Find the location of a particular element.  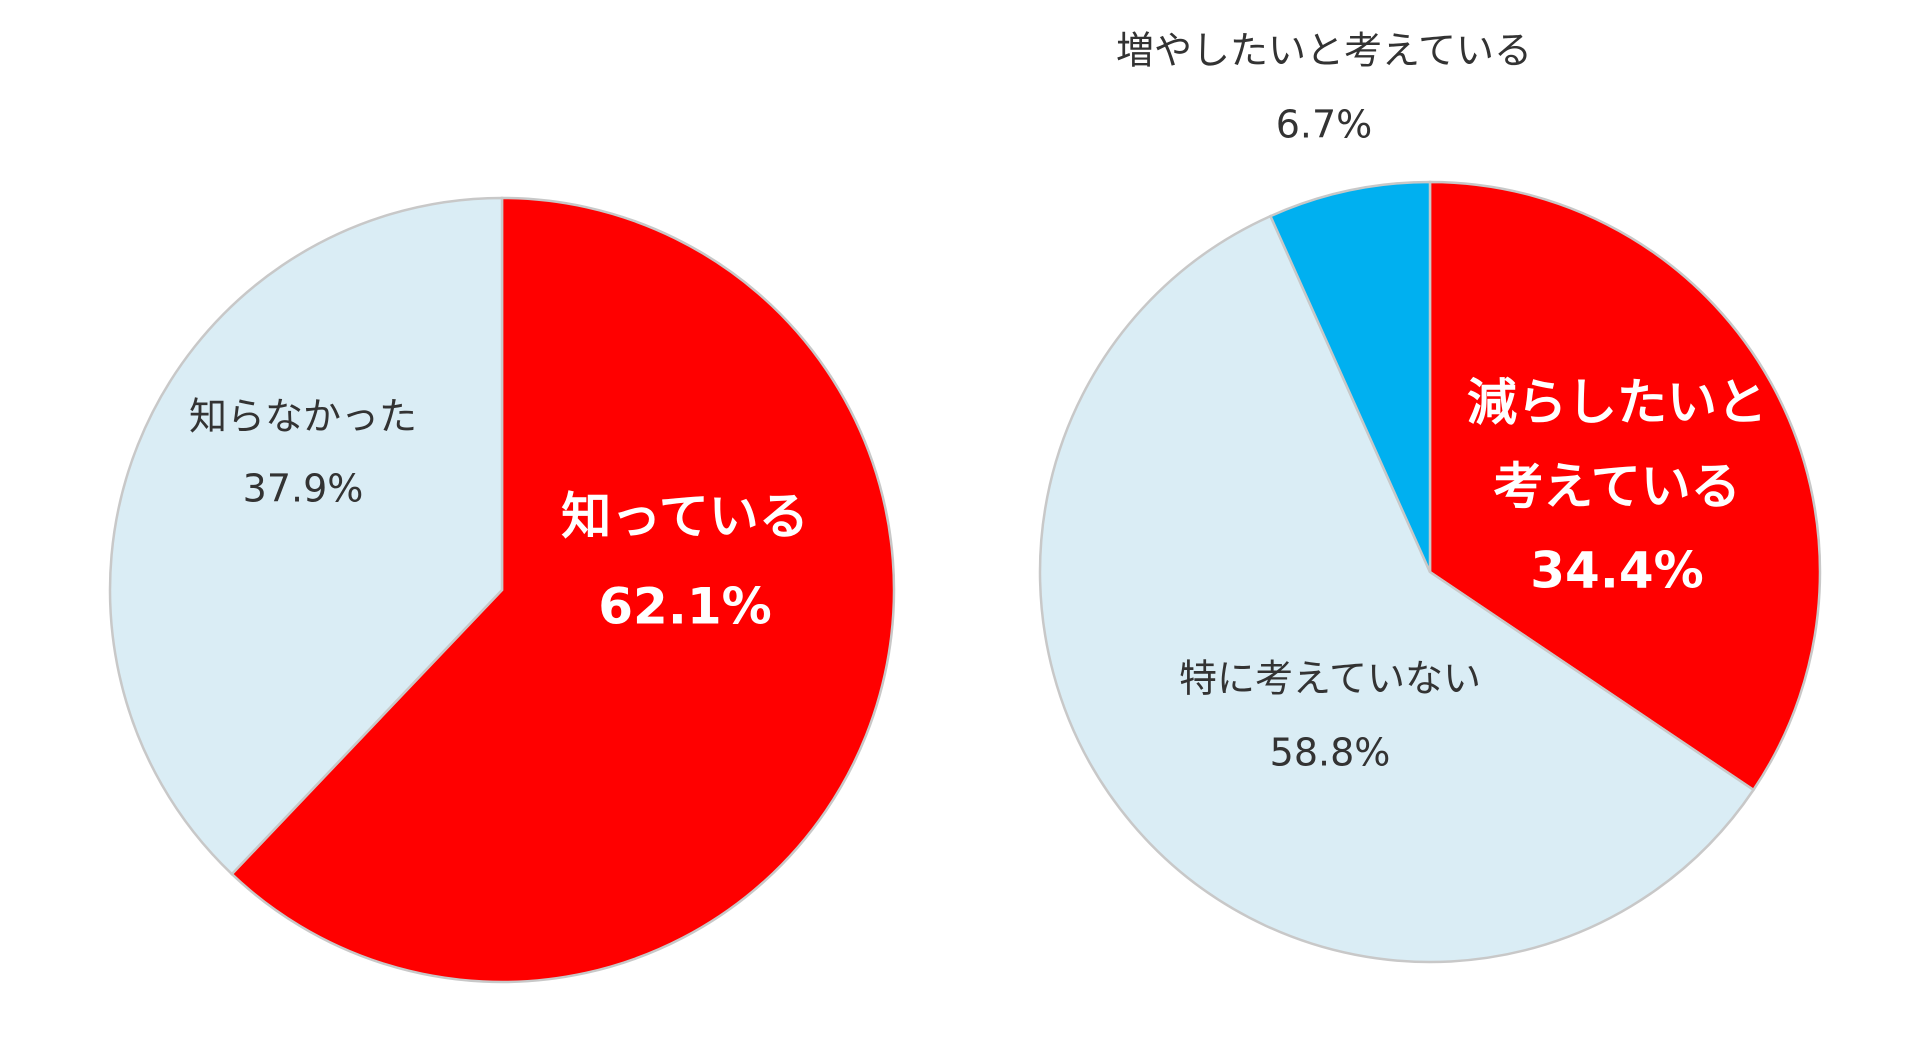

slice-category-label-0-0: 知っている is located at coordinates (685, 517).